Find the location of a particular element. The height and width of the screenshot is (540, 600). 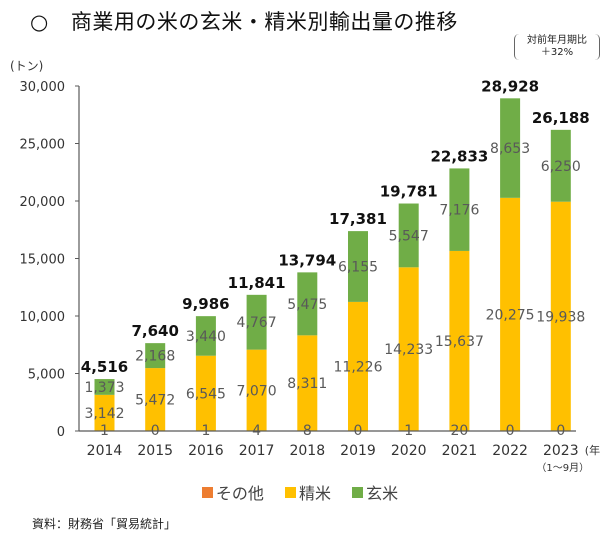

legend-swatch-brown is located at coordinates (358, 492).